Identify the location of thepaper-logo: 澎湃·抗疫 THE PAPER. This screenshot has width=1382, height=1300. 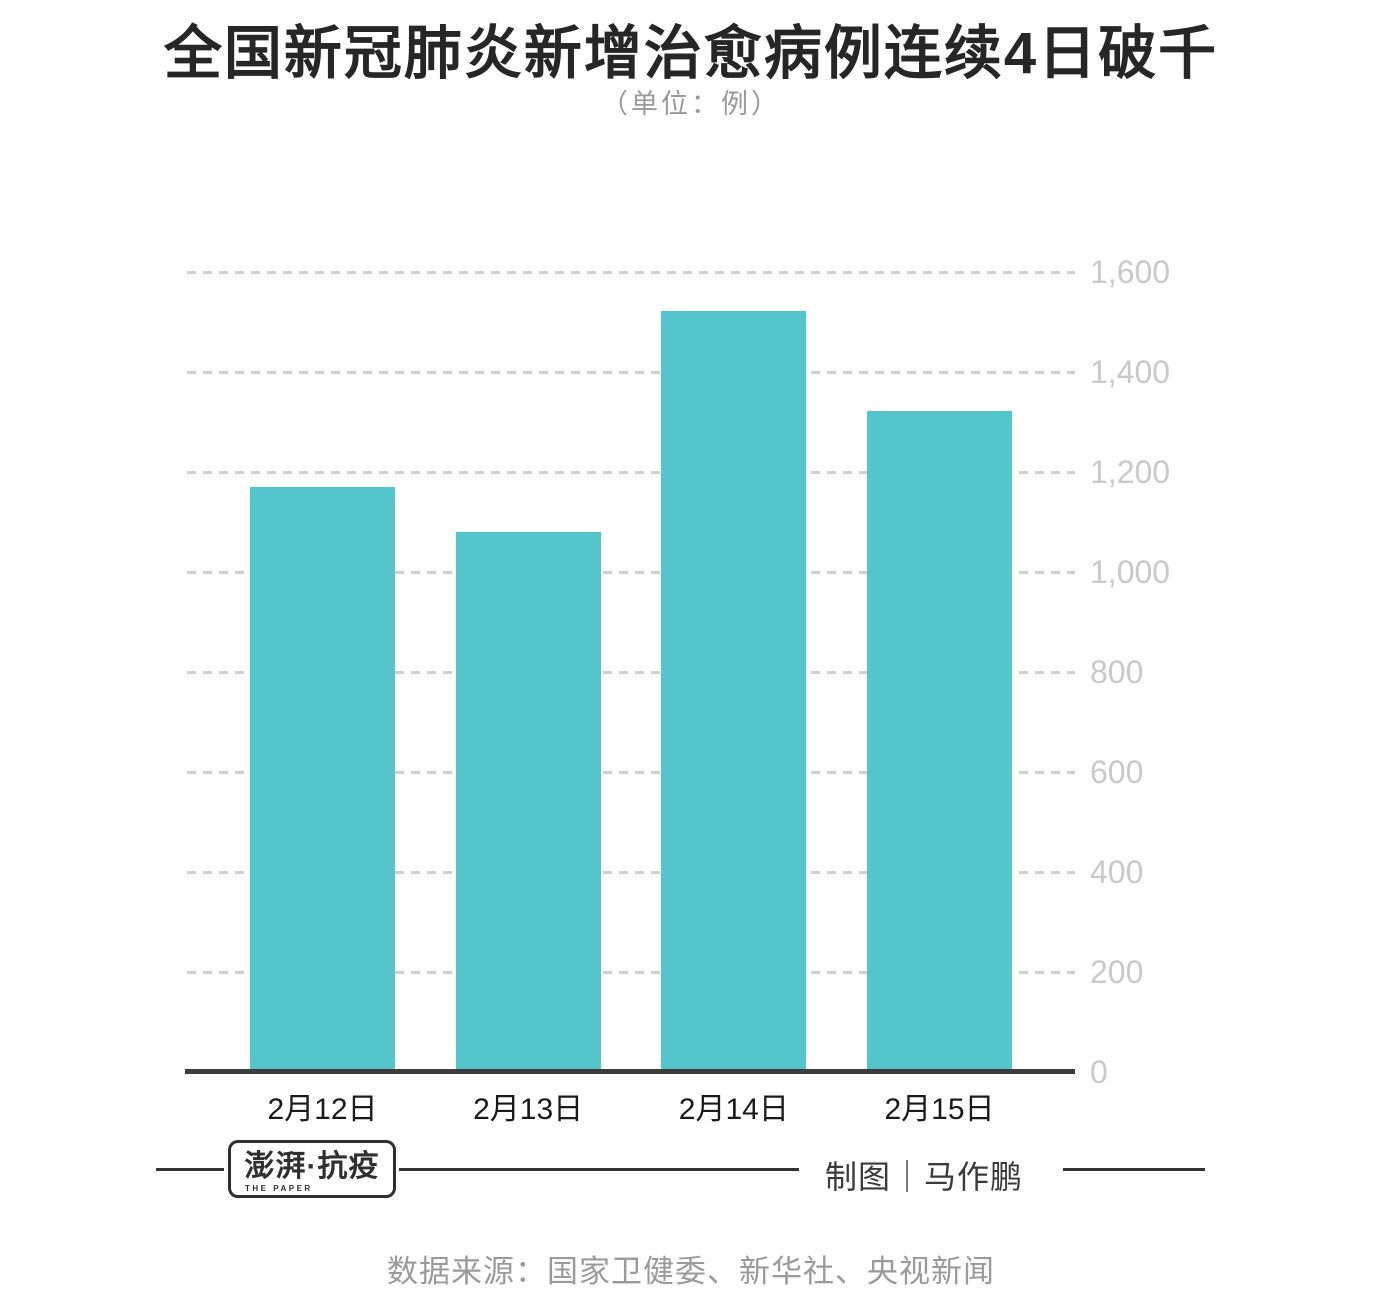
(312, 1169).